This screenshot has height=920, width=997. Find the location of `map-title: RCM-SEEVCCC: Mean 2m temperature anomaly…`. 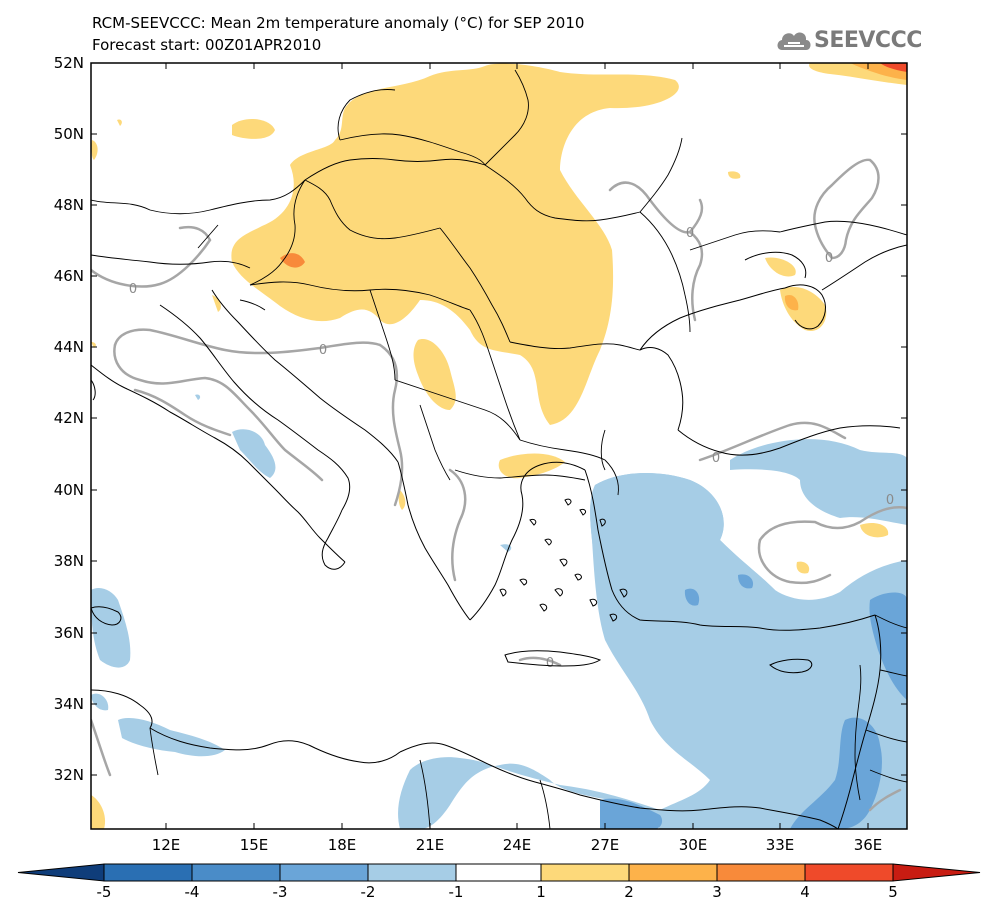

map-title: RCM-SEEVCCC: Mean 2m temperature anomaly… is located at coordinates (338, 23).